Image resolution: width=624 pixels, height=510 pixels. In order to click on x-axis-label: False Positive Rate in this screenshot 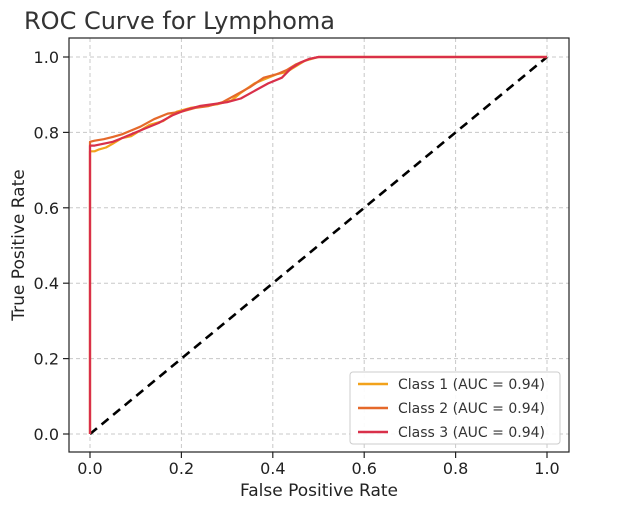, I will do `click(319, 491)`.